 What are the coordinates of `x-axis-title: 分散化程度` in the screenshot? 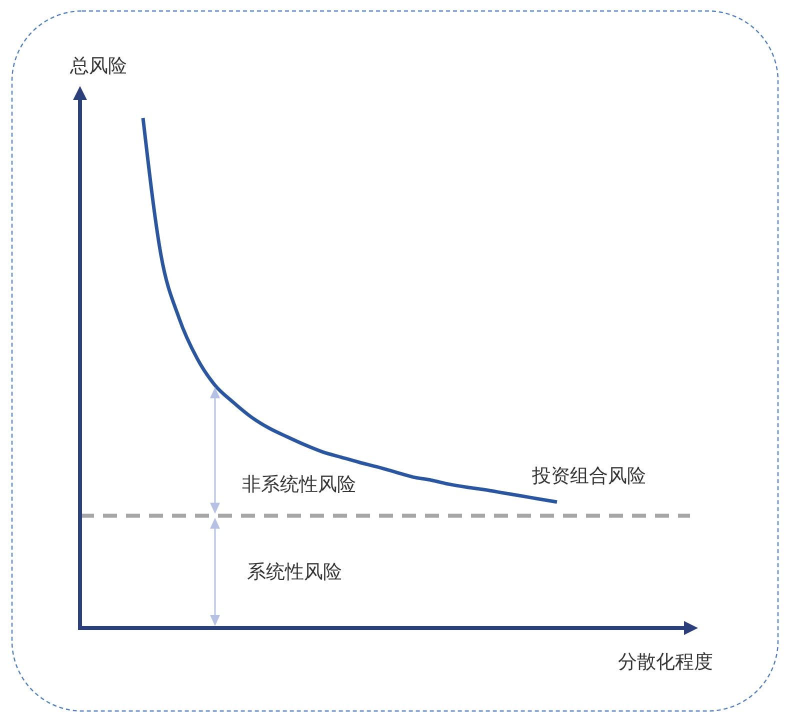 It's located at (665, 662).